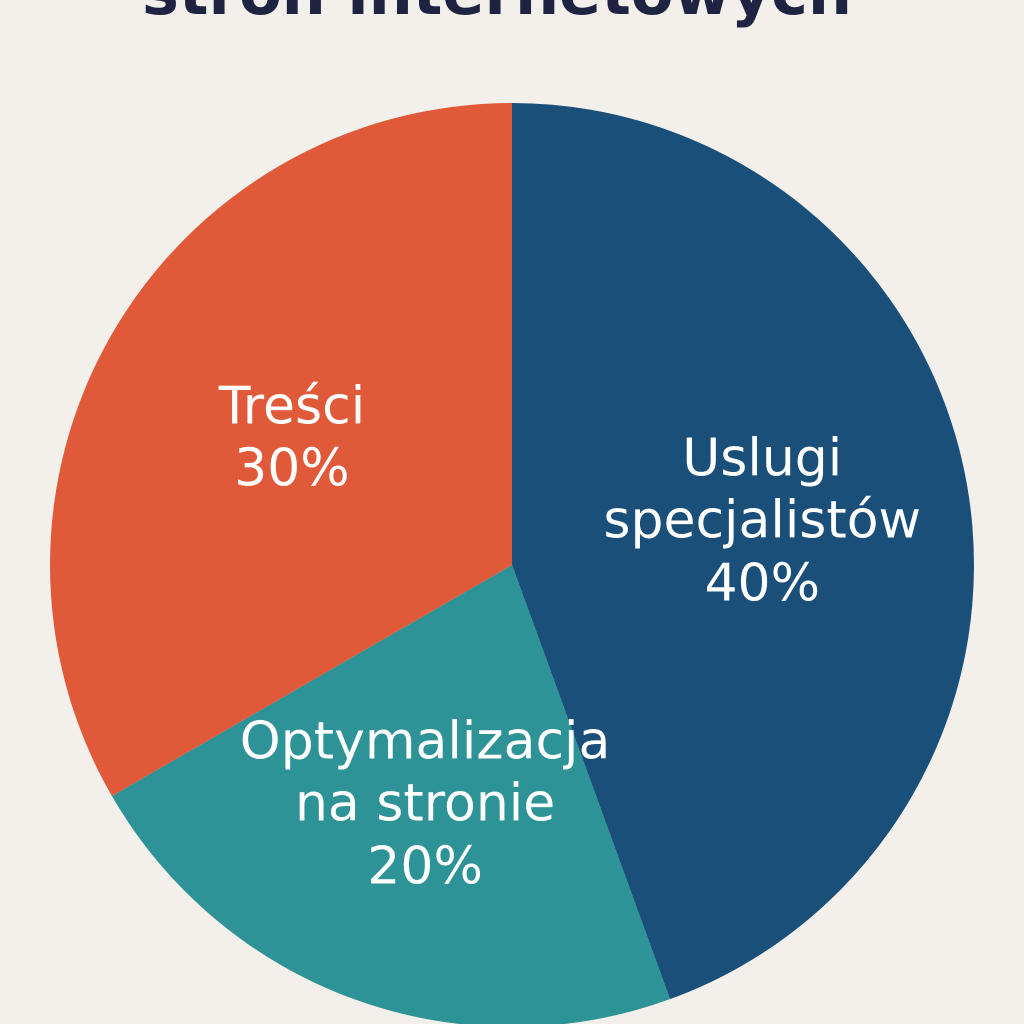 The image size is (1024, 1024). What do you see at coordinates (497, 14) in the screenshot?
I see `chart-title: stron internetowych` at bounding box center [497, 14].